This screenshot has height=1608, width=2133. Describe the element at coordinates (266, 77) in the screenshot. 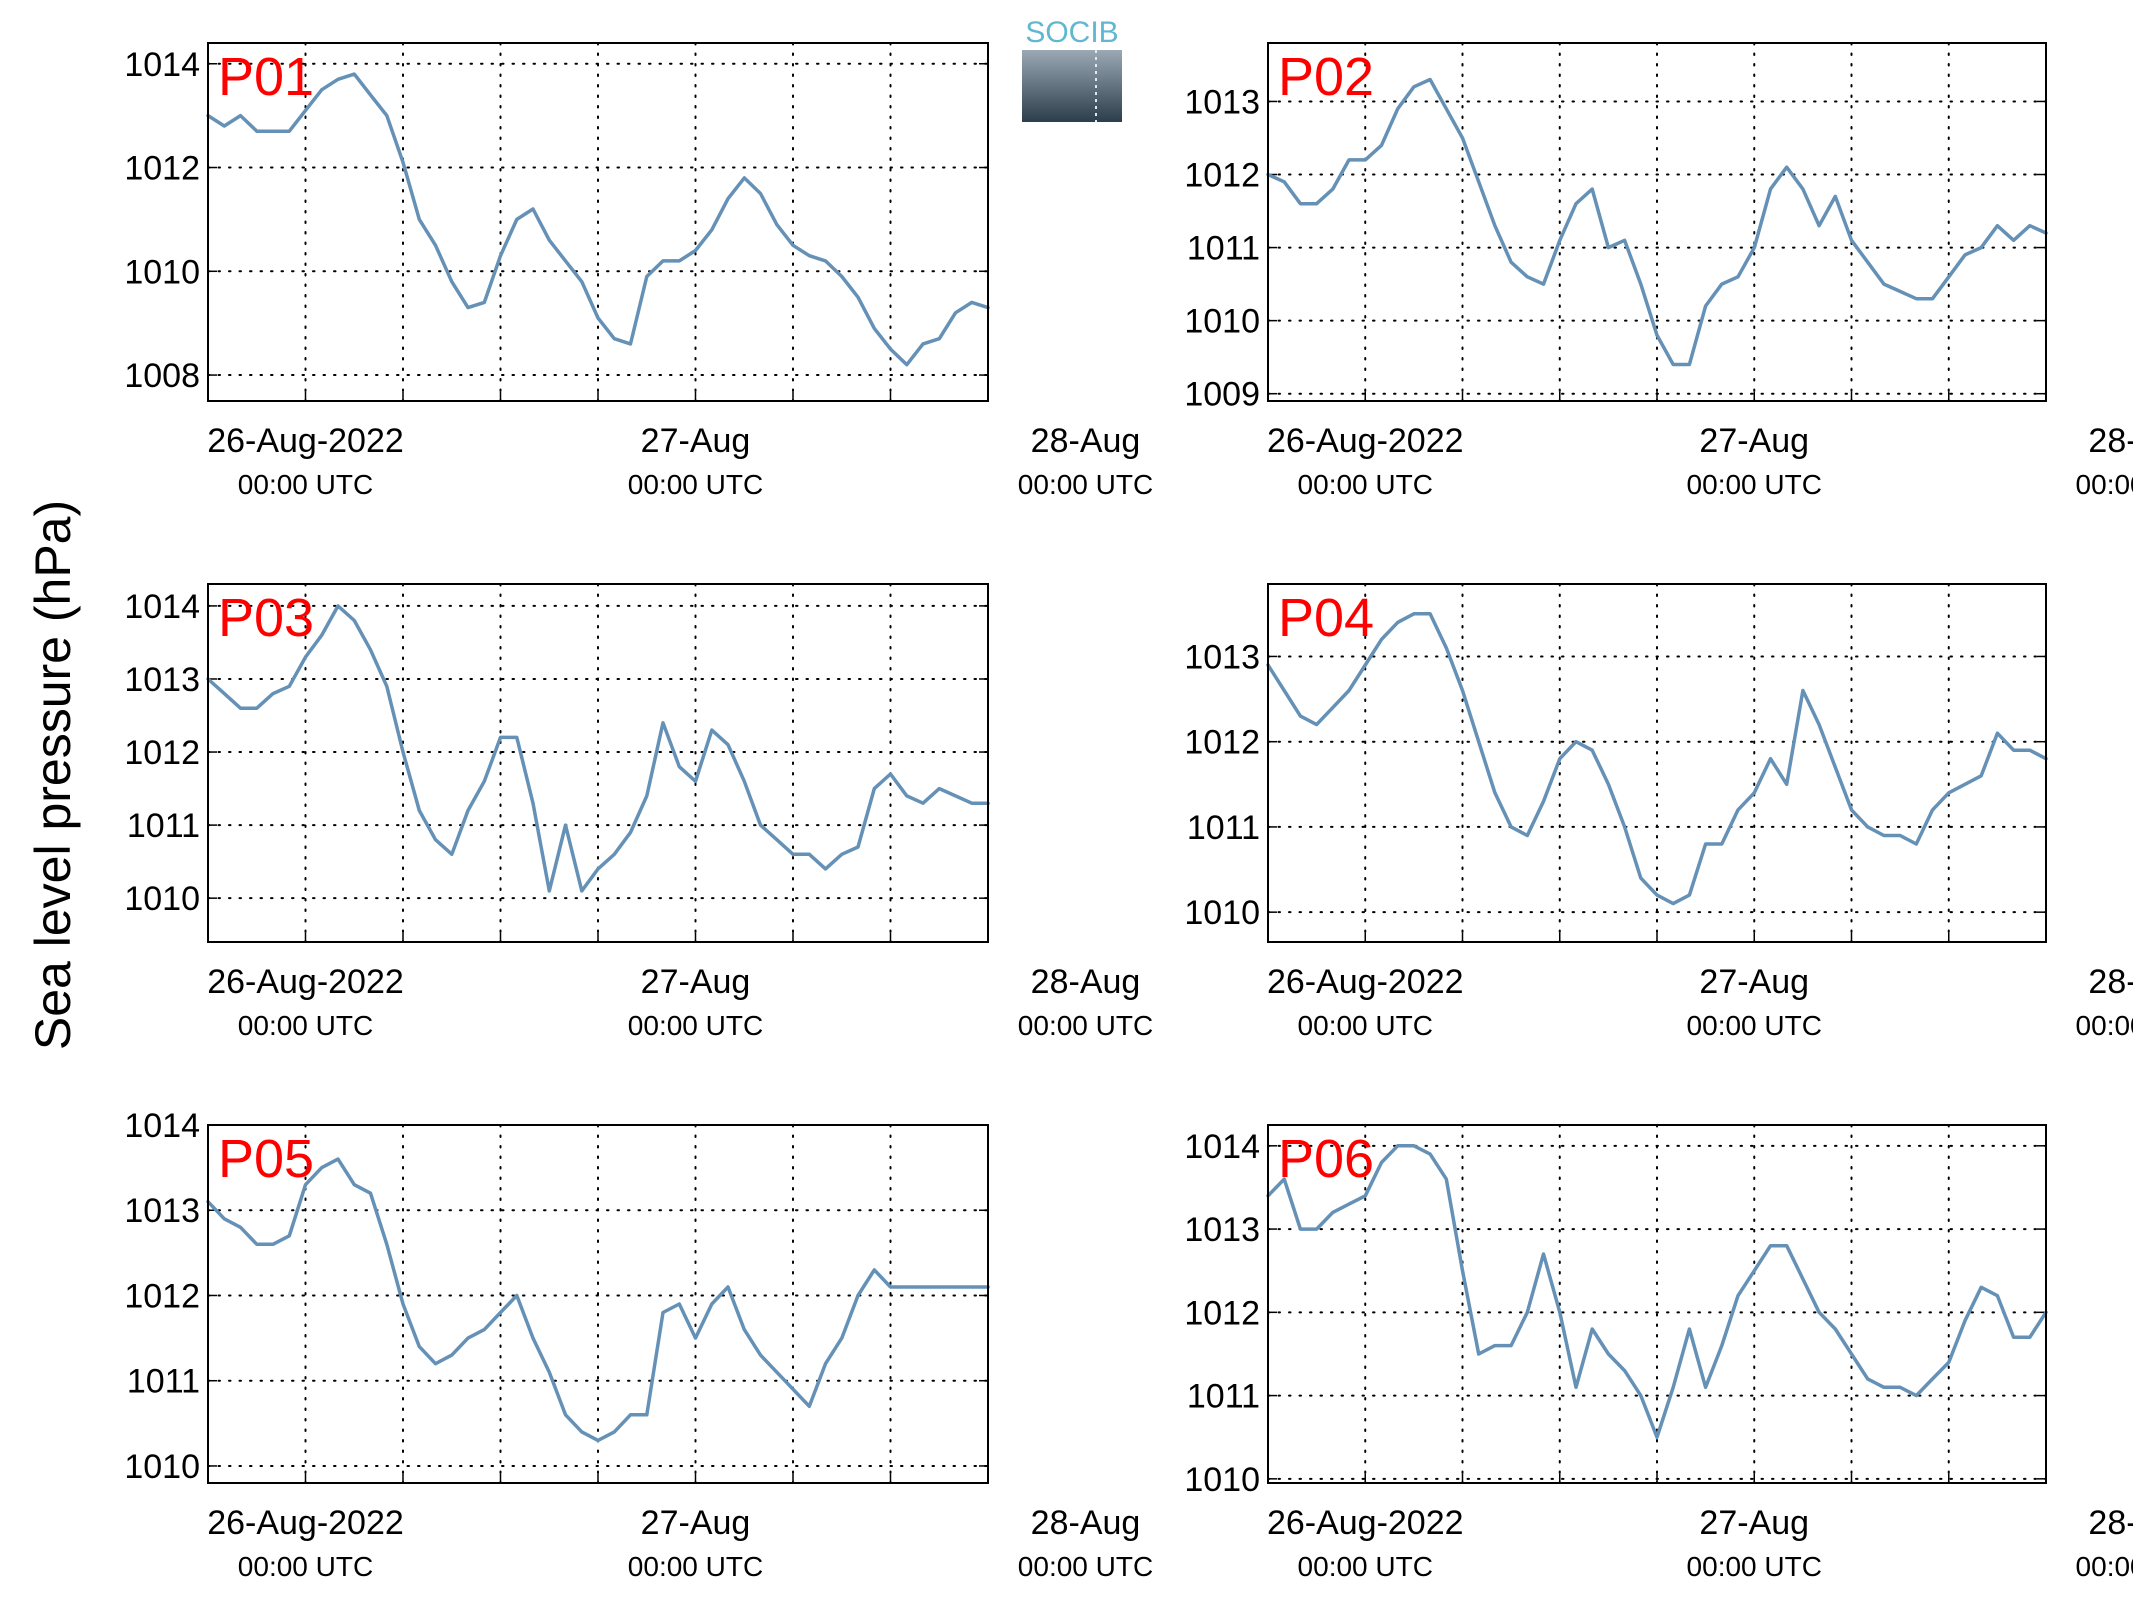

I see `panel-label: P01` at that location.